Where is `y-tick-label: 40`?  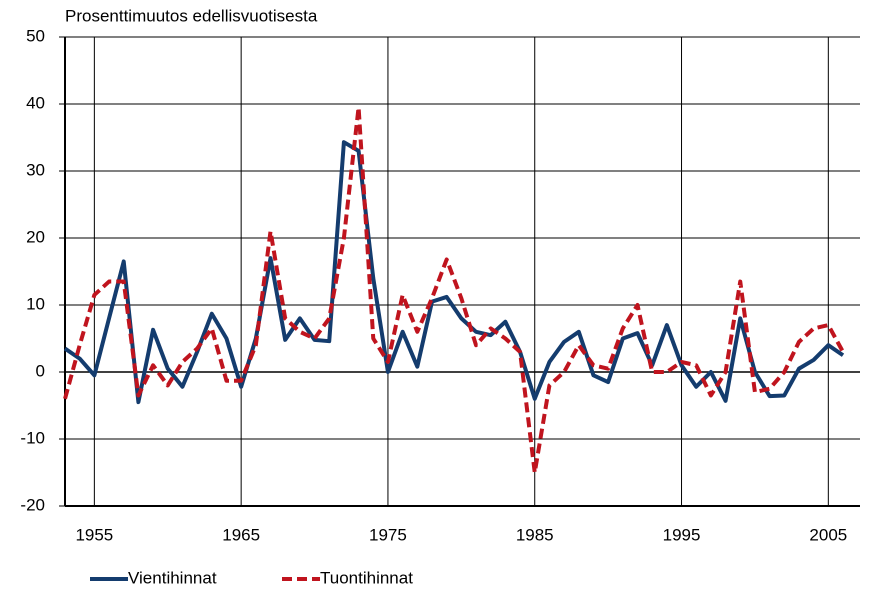 y-tick-label: 40 is located at coordinates (35, 102).